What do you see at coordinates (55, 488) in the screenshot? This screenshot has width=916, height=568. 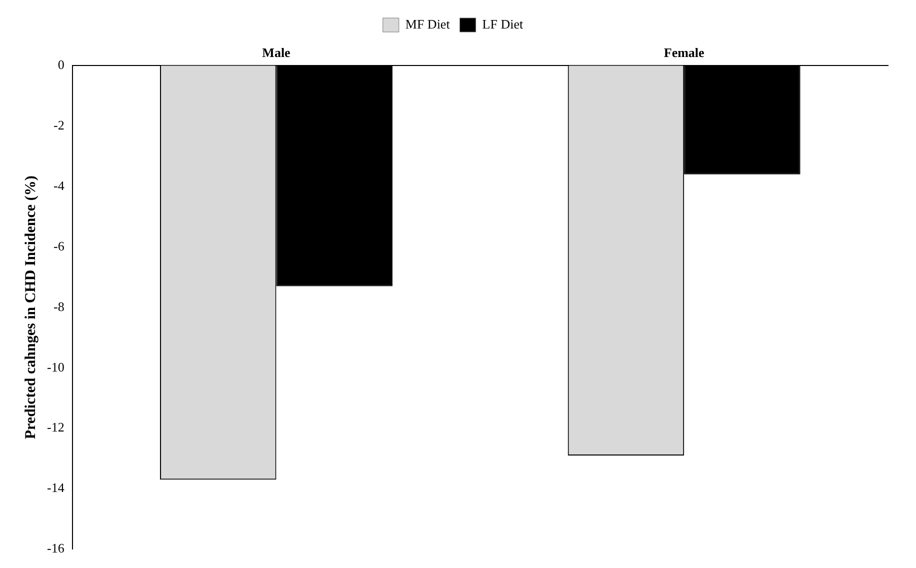 I see `y-tick-label: -14` at bounding box center [55, 488].